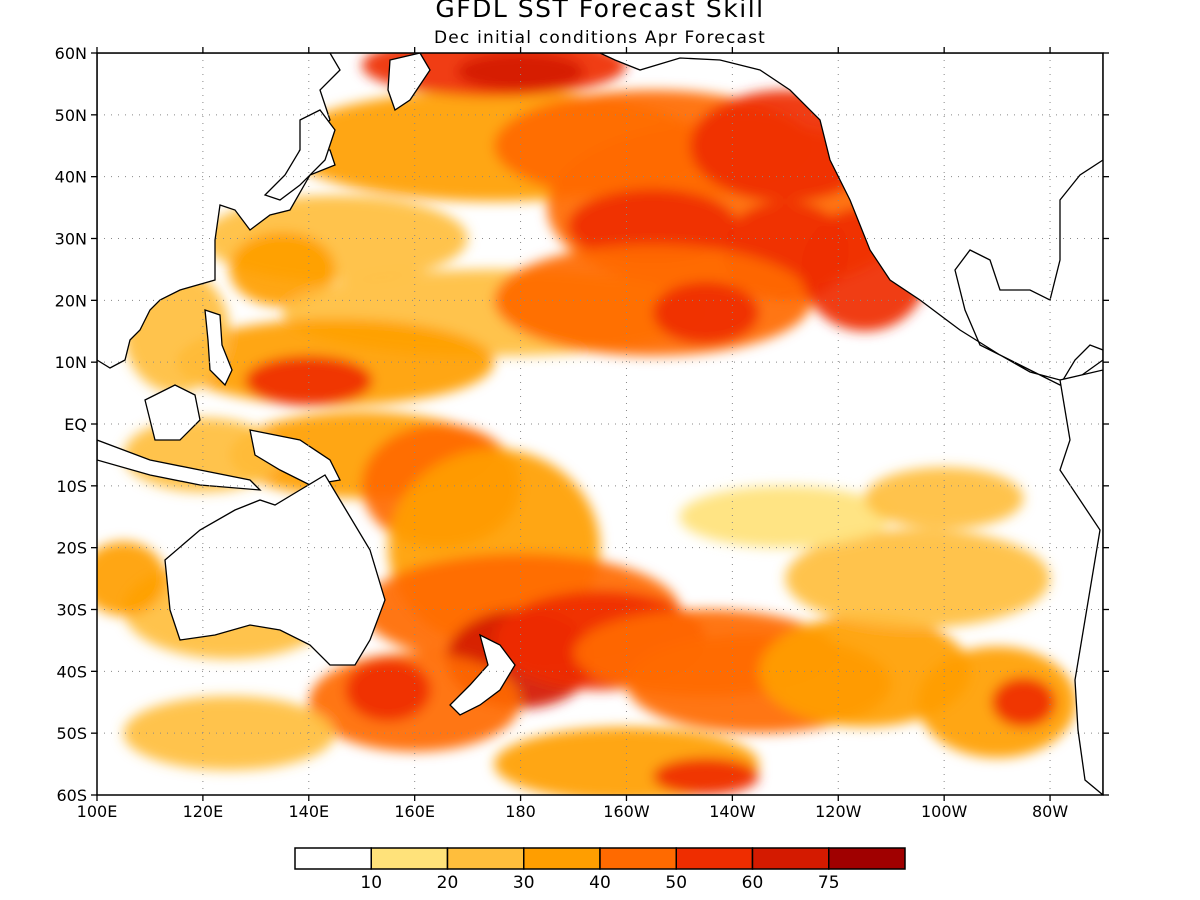 This screenshot has width=1200, height=900. Describe the element at coordinates (520, 811) in the screenshot. I see `x-tick-label: 180` at that location.